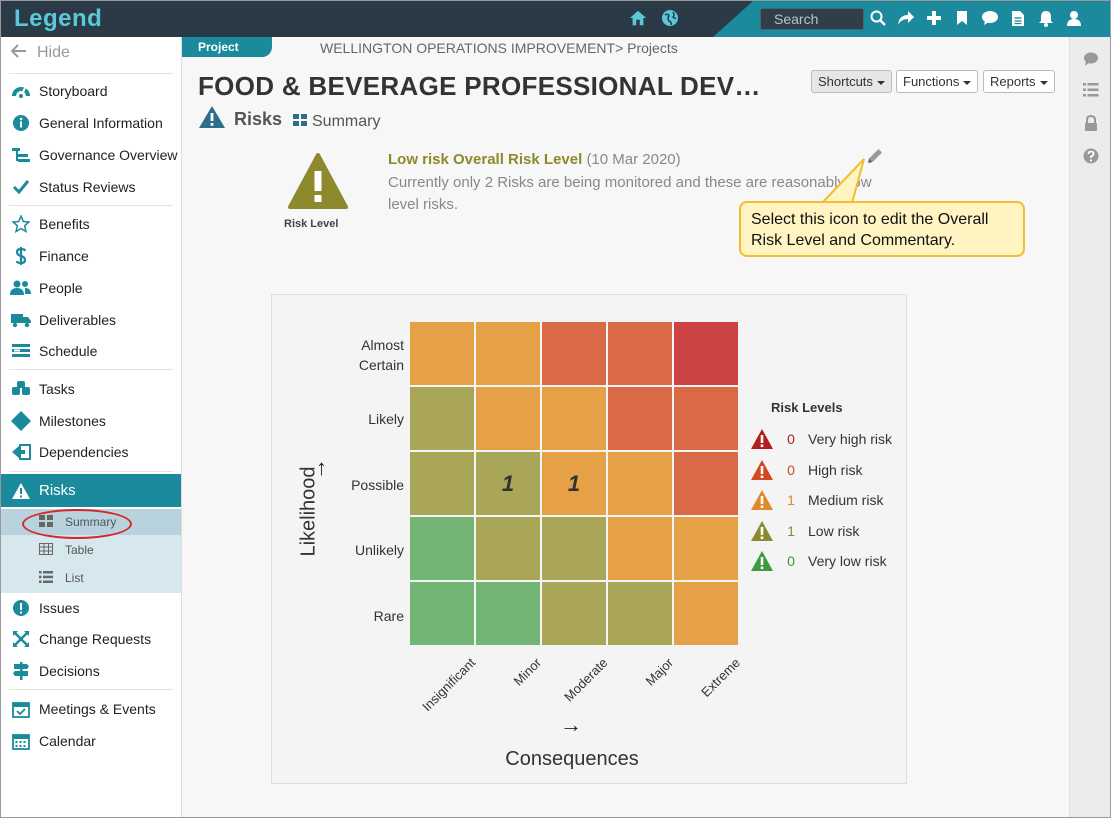  What do you see at coordinates (91, 421) in the screenshot?
I see `sidebar-item-milestones: Milestones` at bounding box center [91, 421].